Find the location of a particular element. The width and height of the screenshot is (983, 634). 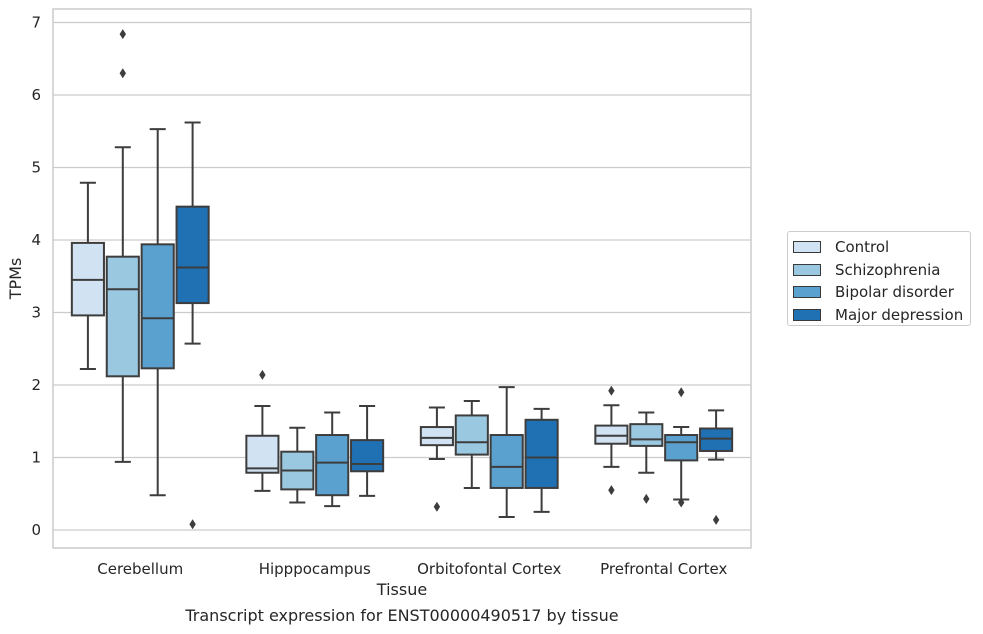

box-hipppocampus-schizophrenia is located at coordinates (297, 465).